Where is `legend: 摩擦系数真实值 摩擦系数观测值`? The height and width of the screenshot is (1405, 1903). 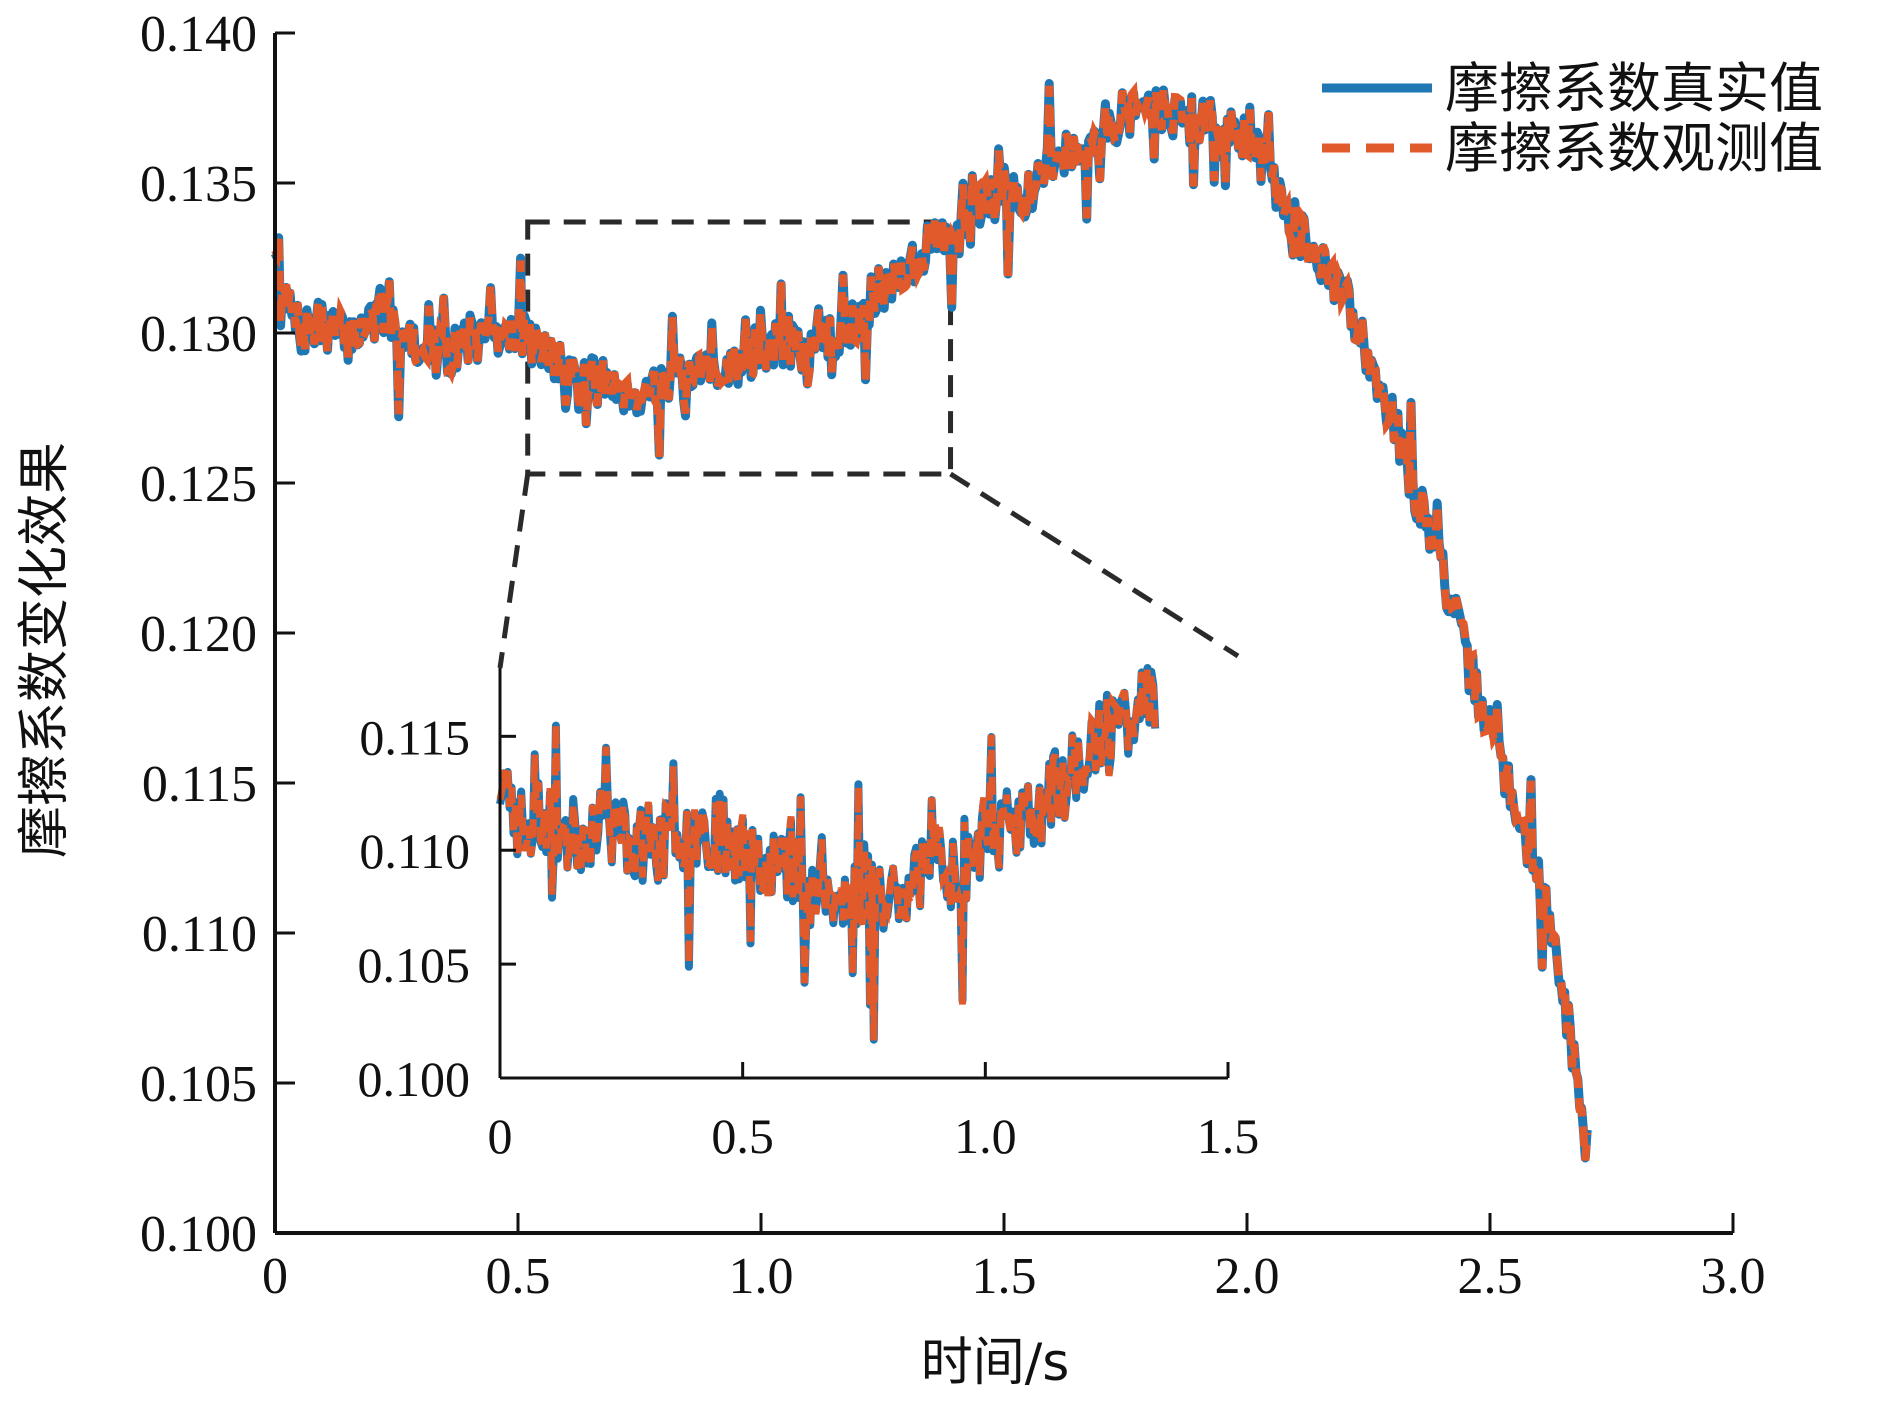 legend: 摩擦系数真实值 摩擦系数观测值 is located at coordinates (1572, 118).